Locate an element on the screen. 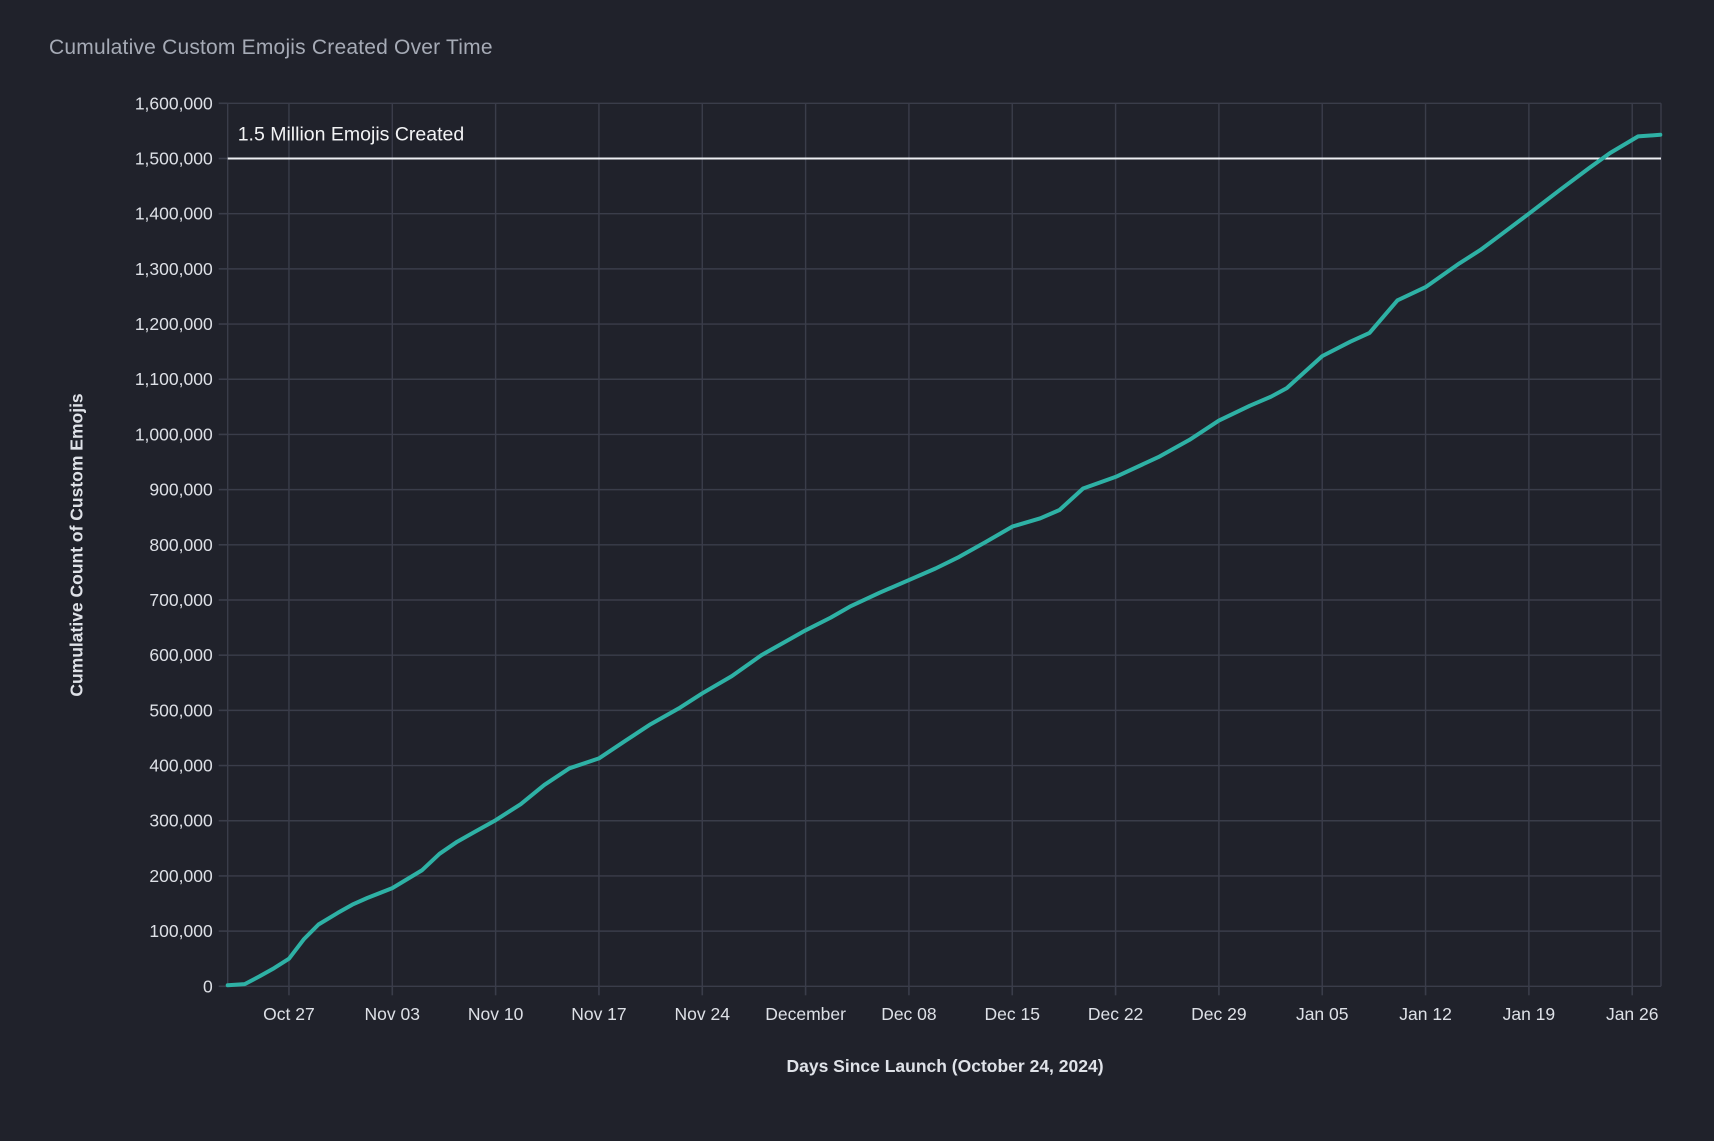 Image resolution: width=1714 pixels, height=1141 pixels. x-tick-label: Dec 08 is located at coordinates (908, 1014).